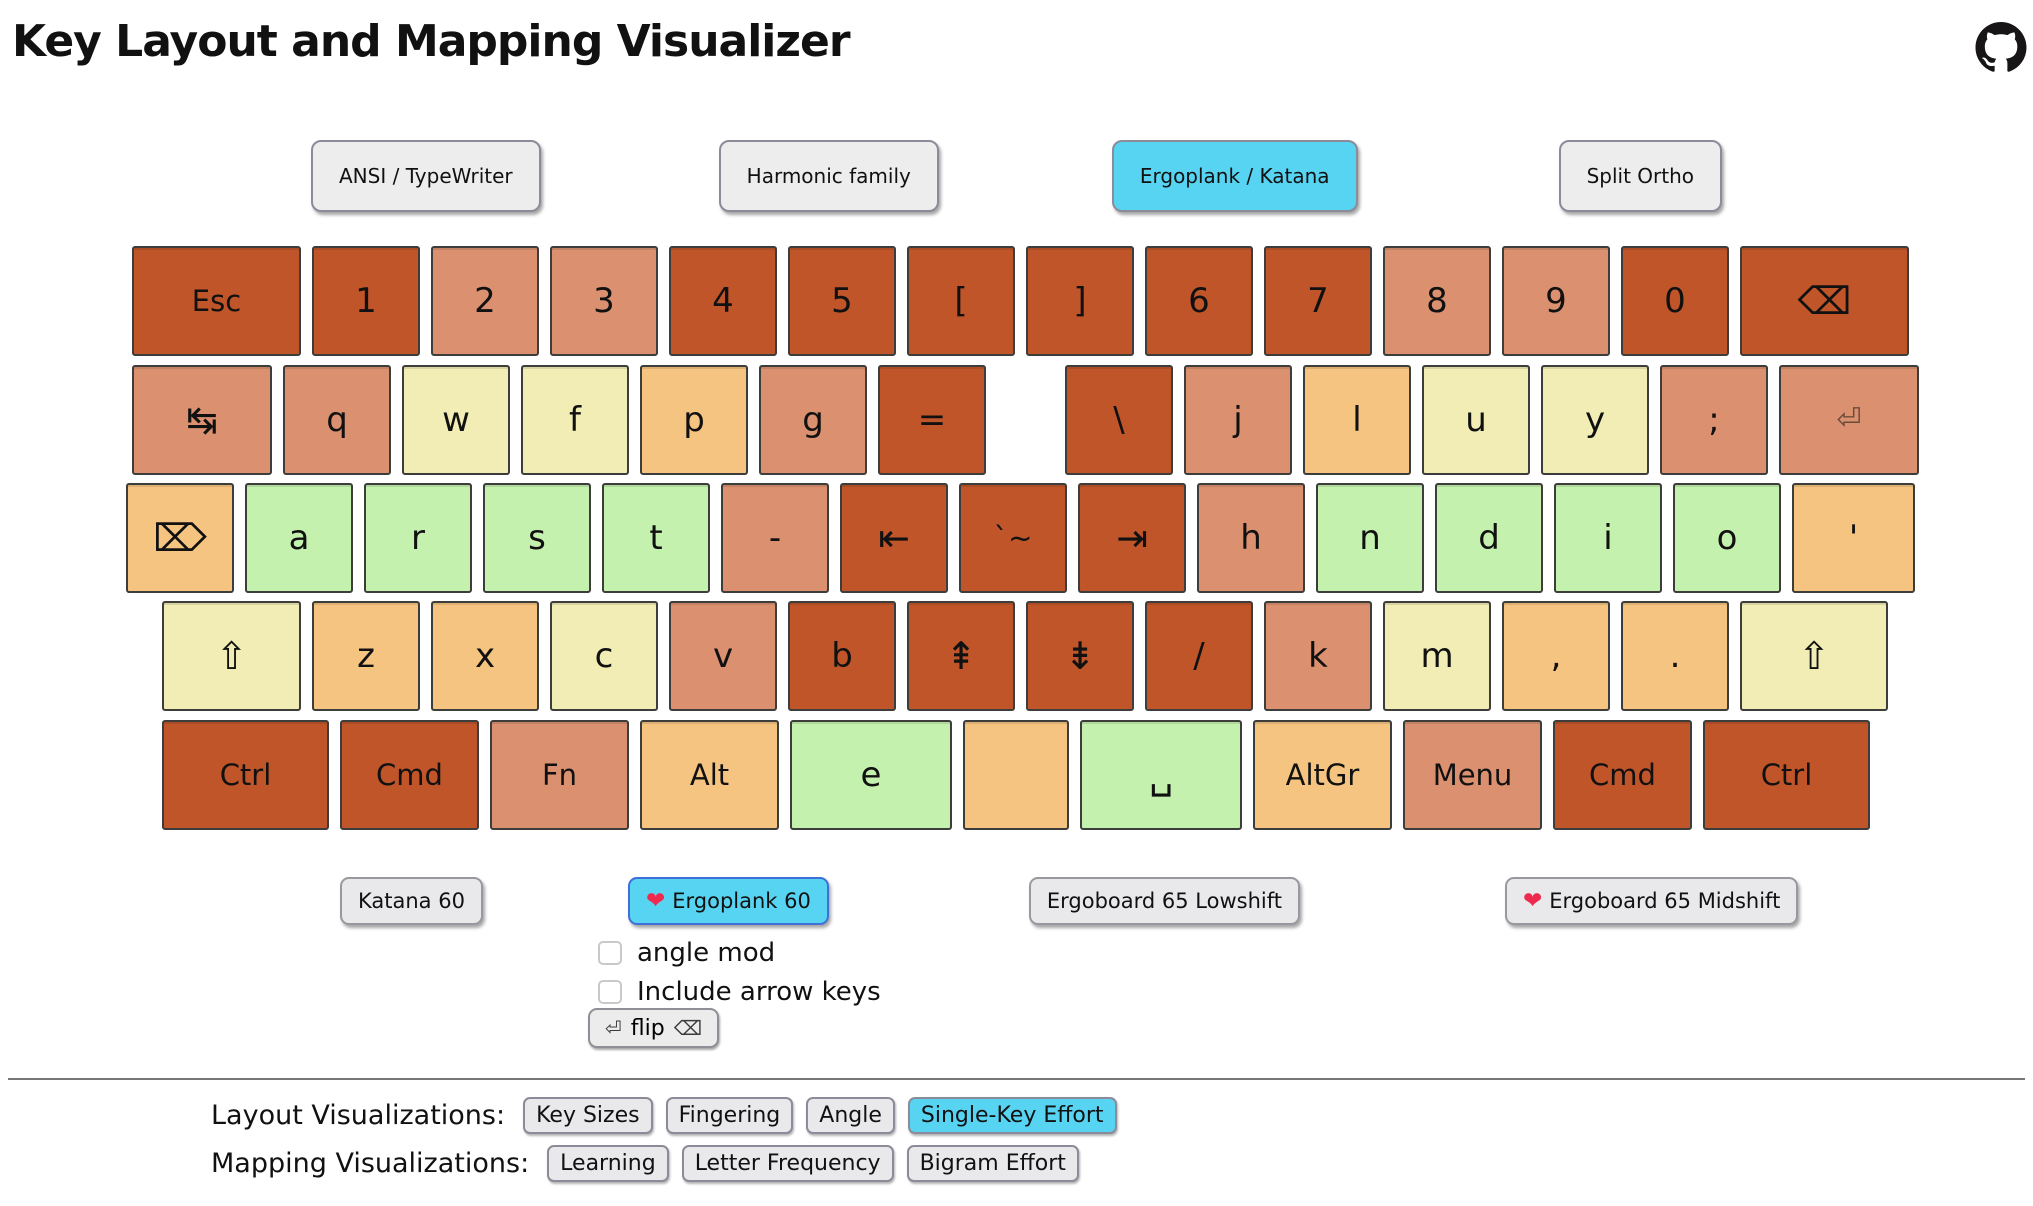 This screenshot has height=1206, width=2033. What do you see at coordinates (426, 176) in the screenshot?
I see `tab-ansi-typewriter: ANSI / TypeWriter` at bounding box center [426, 176].